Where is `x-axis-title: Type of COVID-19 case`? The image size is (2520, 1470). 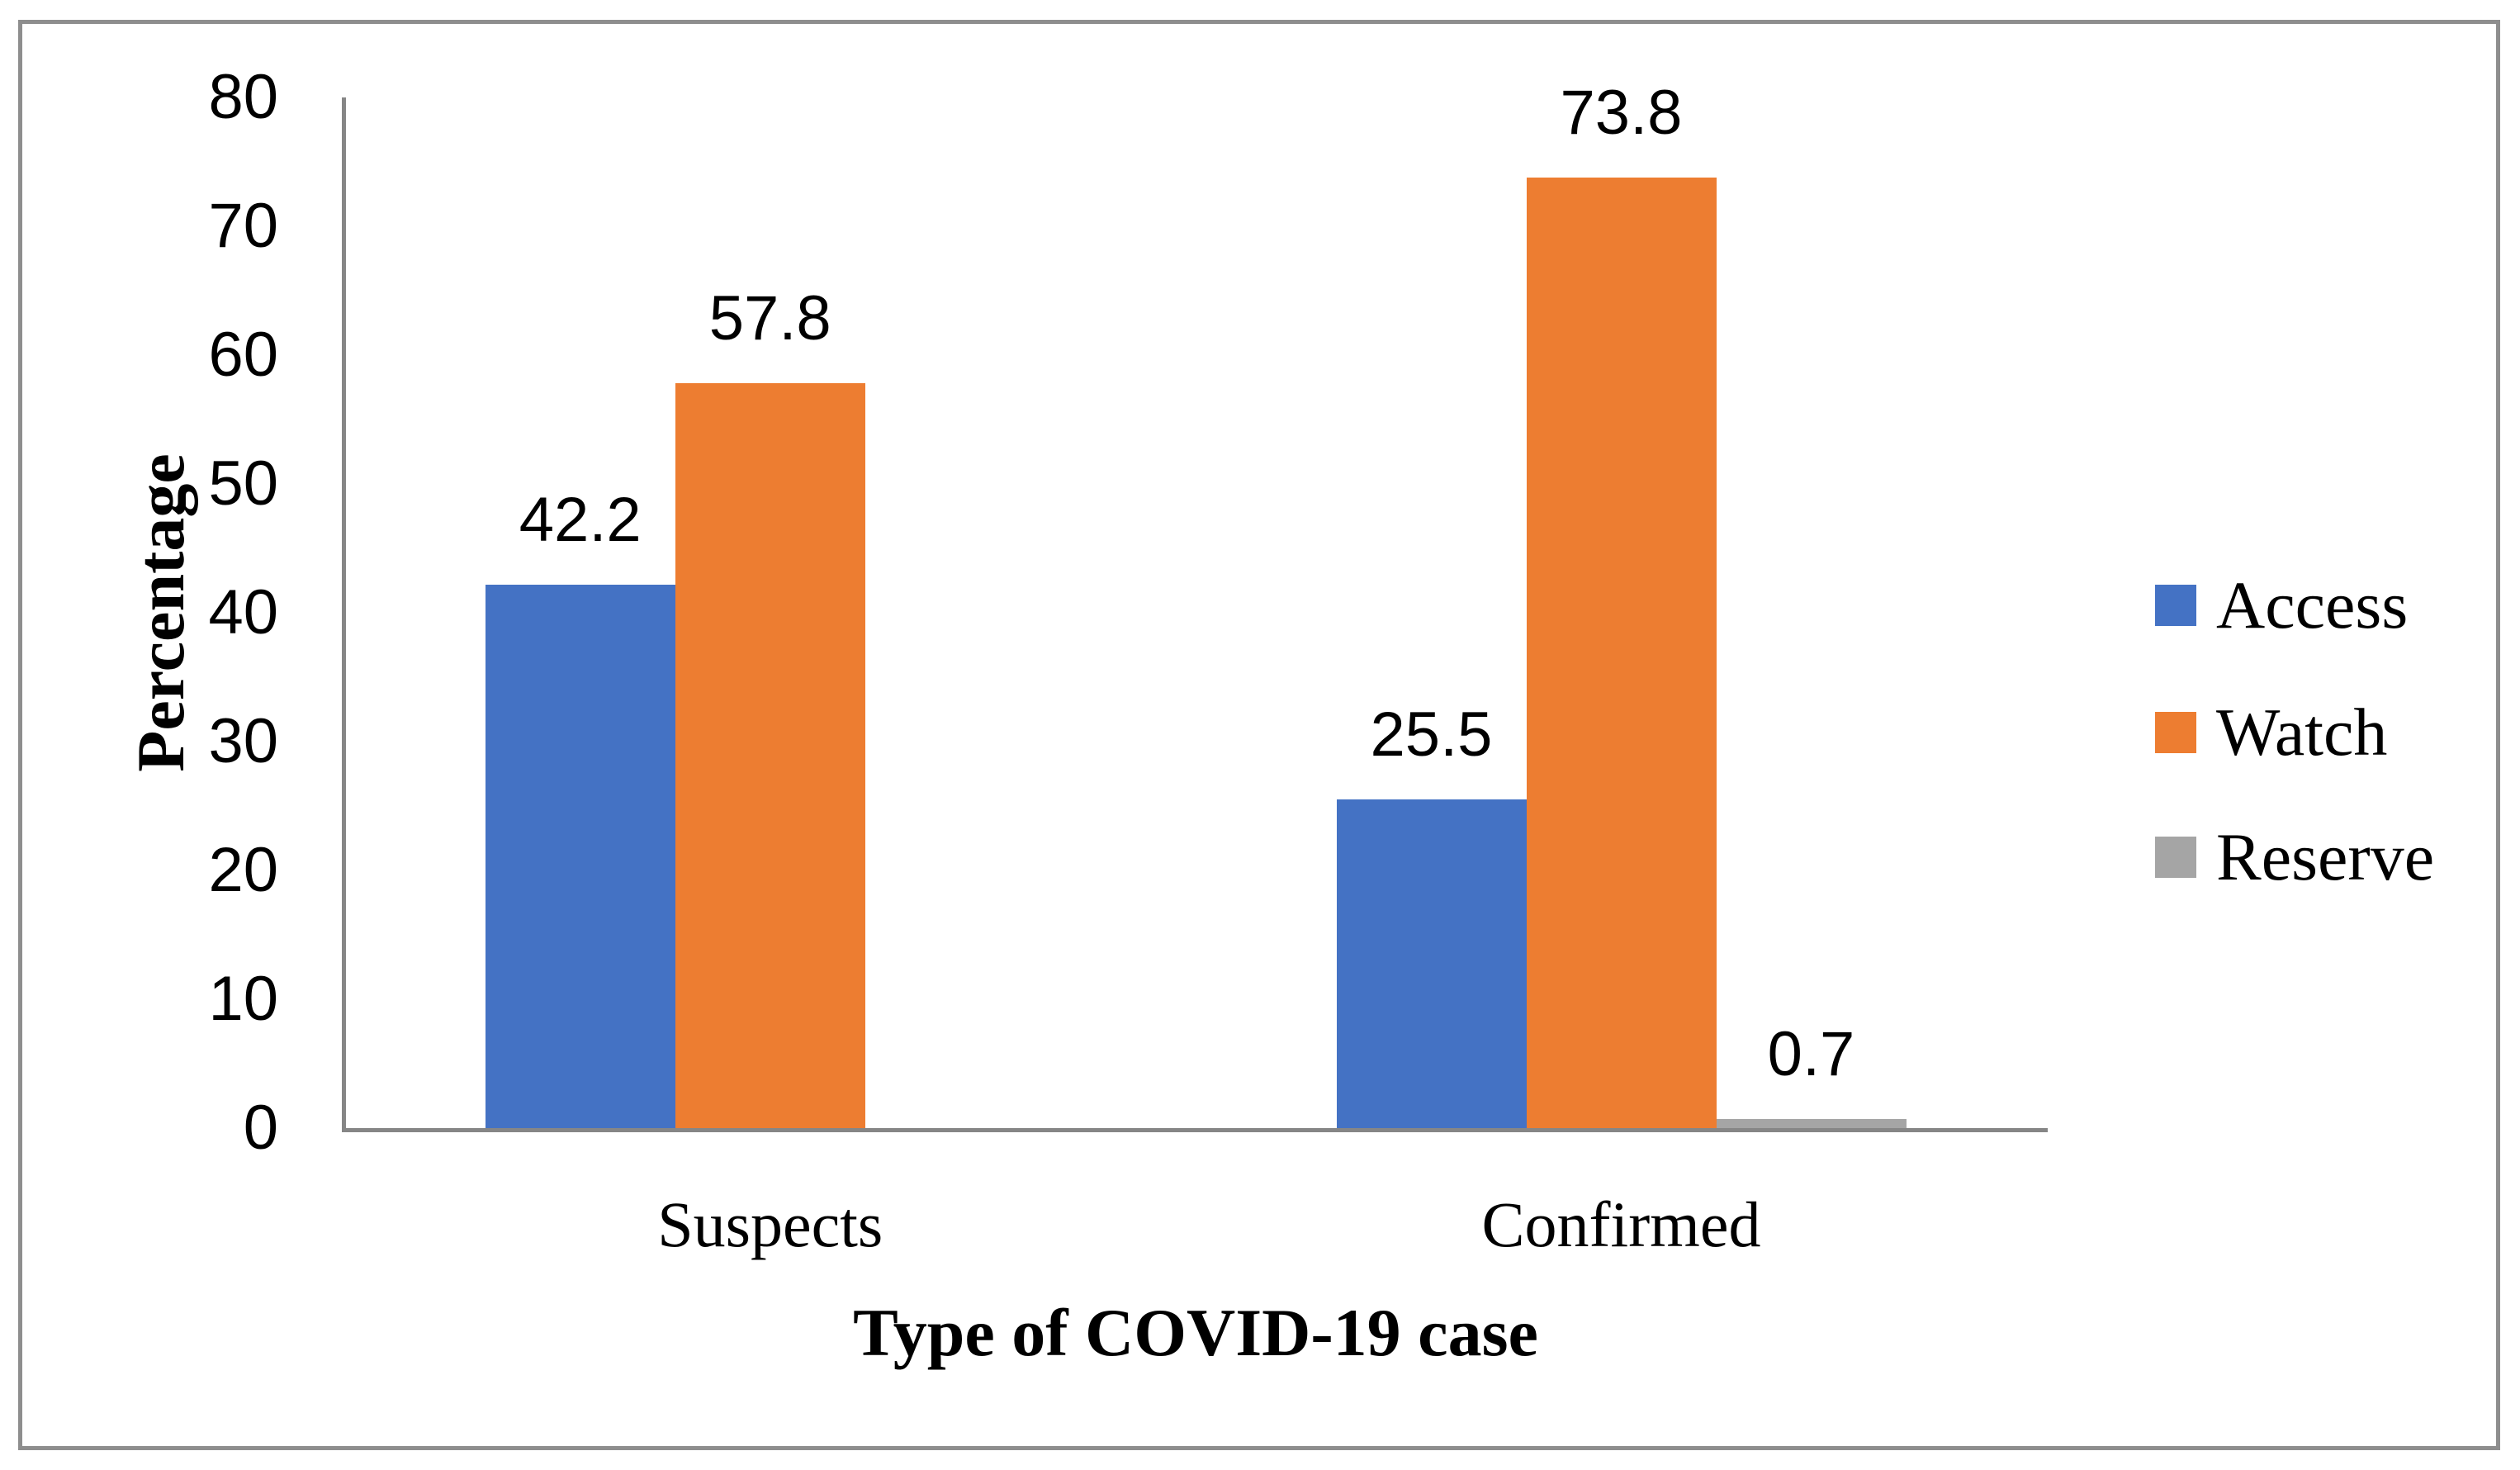 x-axis-title: Type of COVID-19 case is located at coordinates (1195, 1333).